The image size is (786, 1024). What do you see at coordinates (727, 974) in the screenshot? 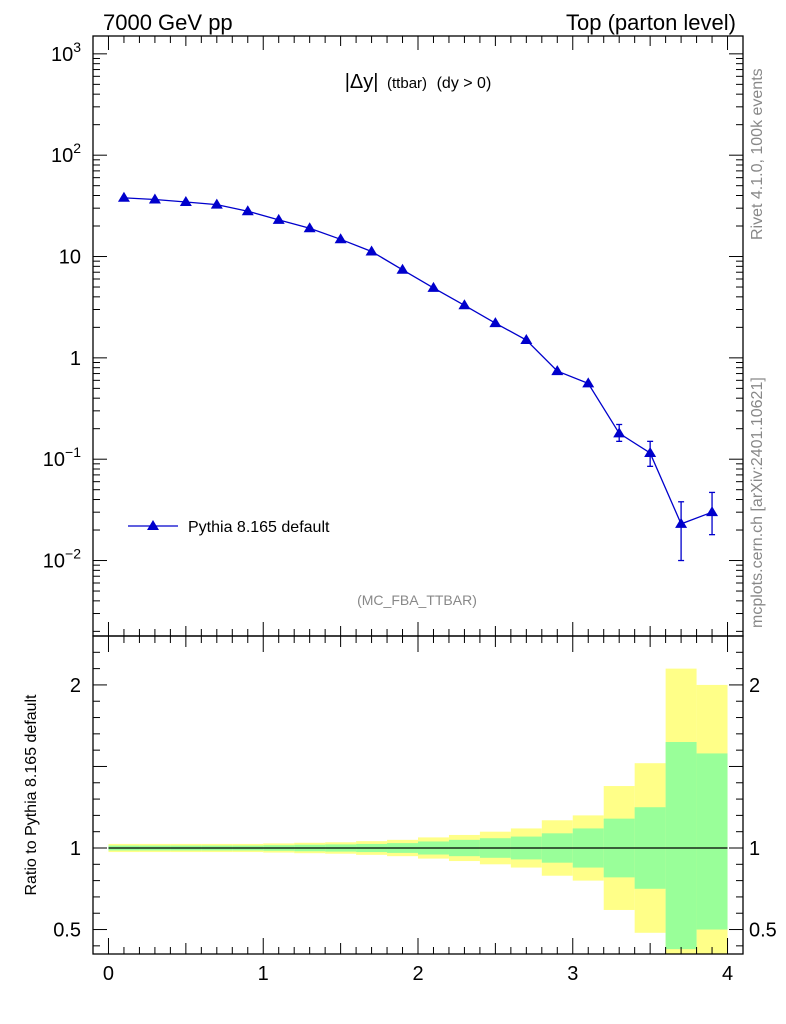
I see `x-tick-label: 4` at bounding box center [727, 974].